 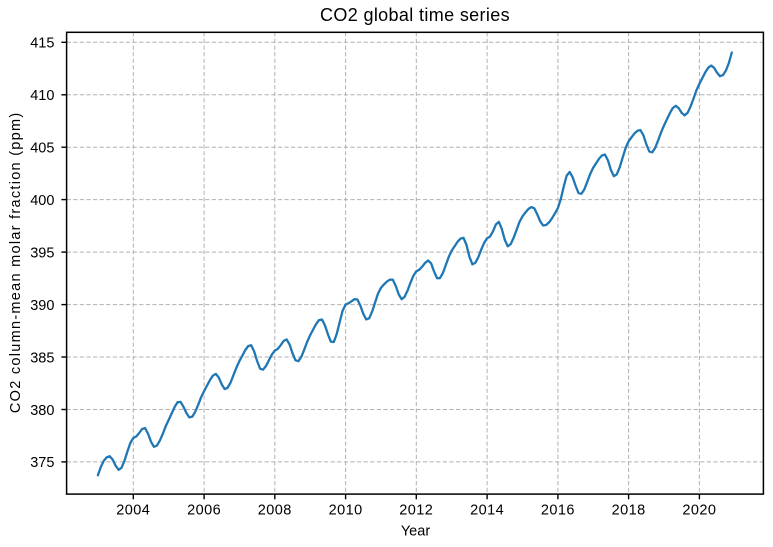 I want to click on svg-text: 375, so click(x=42, y=463).